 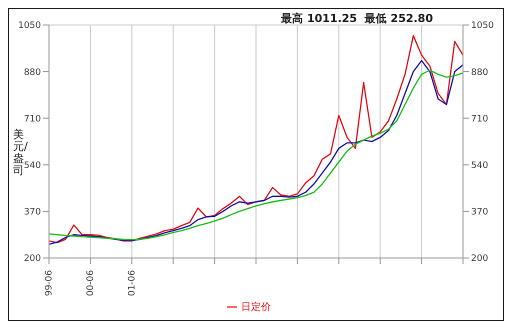 I want to click on y2-tick-label: 1050, so click(x=482, y=26).